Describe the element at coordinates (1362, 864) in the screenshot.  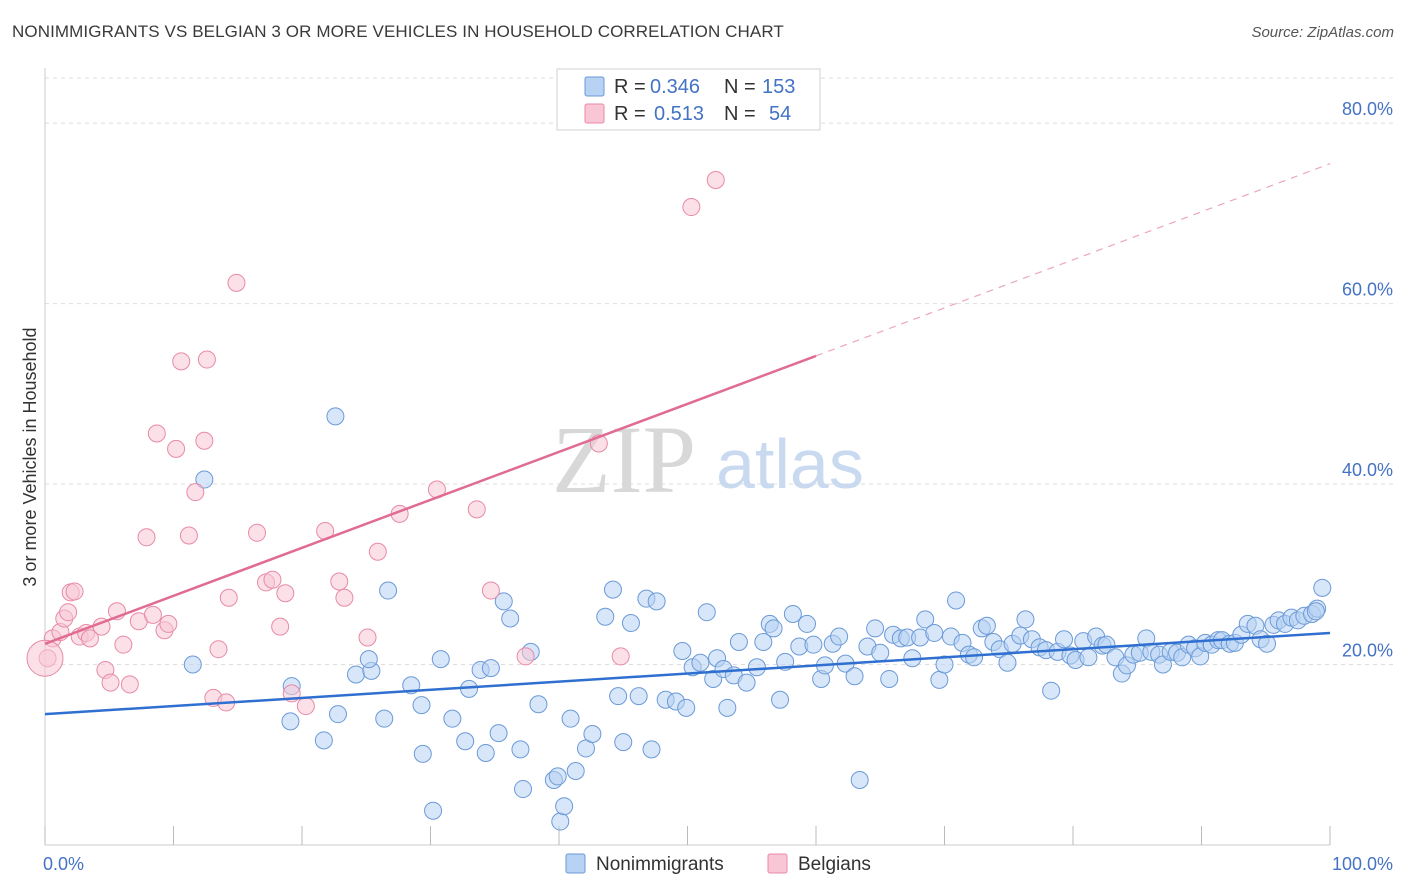
I see `x-tick-label-max: 100.0%` at that location.